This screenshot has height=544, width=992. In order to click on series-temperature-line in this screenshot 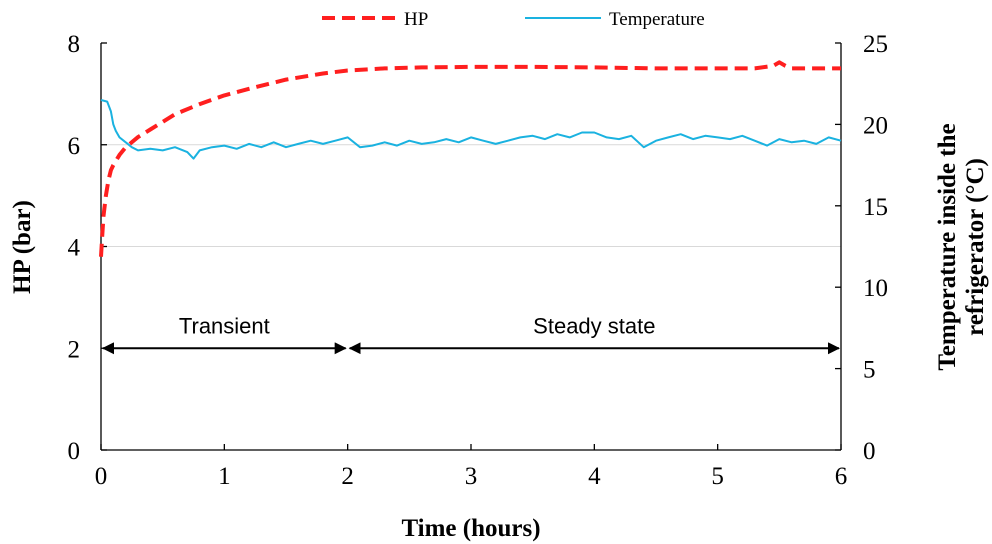, I will do `click(471, 129)`.